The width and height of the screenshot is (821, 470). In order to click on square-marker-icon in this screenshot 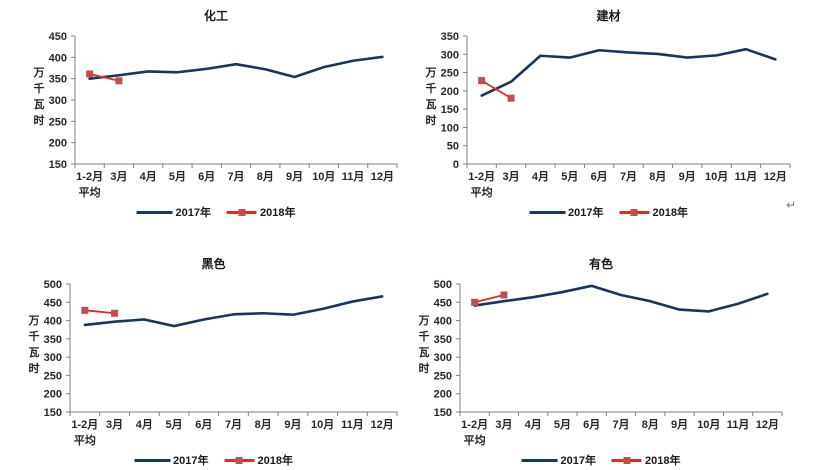, I will do `click(239, 460)`.